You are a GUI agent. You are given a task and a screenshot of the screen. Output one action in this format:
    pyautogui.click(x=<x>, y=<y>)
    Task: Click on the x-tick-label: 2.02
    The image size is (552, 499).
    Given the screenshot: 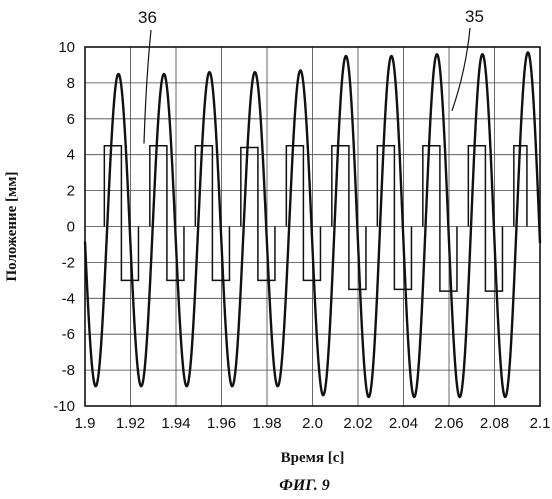 What is the action you would take?
    pyautogui.click(x=357, y=423)
    